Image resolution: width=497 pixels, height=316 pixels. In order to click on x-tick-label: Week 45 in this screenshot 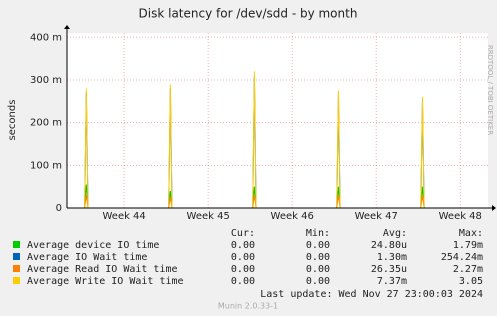, I will do `click(208, 216)`.